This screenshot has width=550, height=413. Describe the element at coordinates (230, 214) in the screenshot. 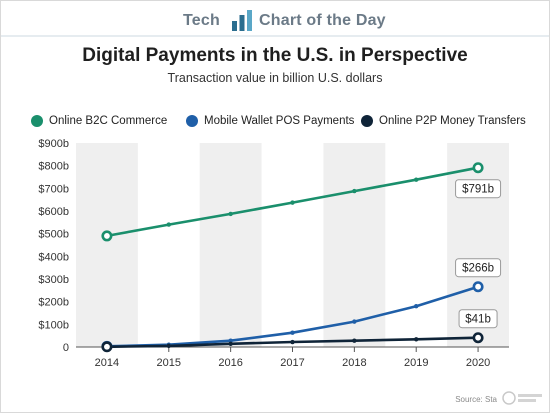

I see `data-point-b2c-2016` at that location.